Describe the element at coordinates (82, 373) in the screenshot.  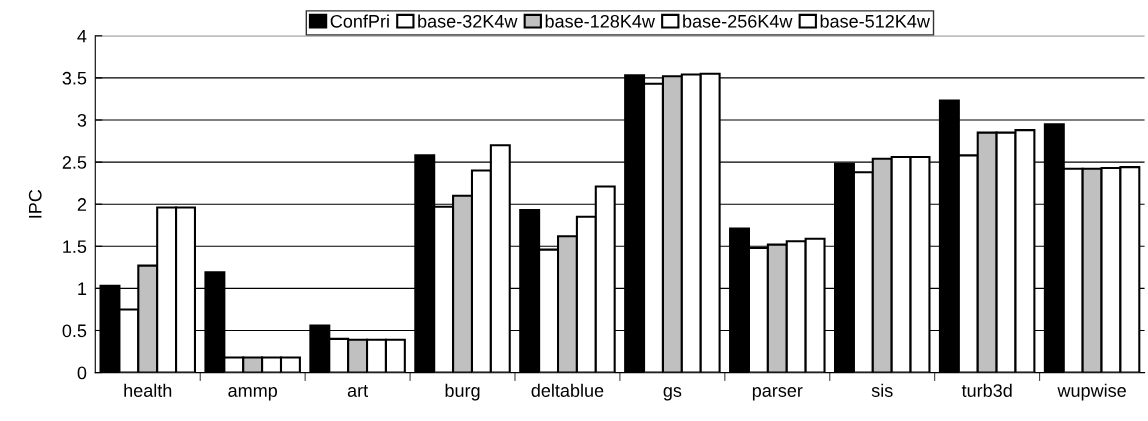
I see `y-tick-label: 0` at that location.